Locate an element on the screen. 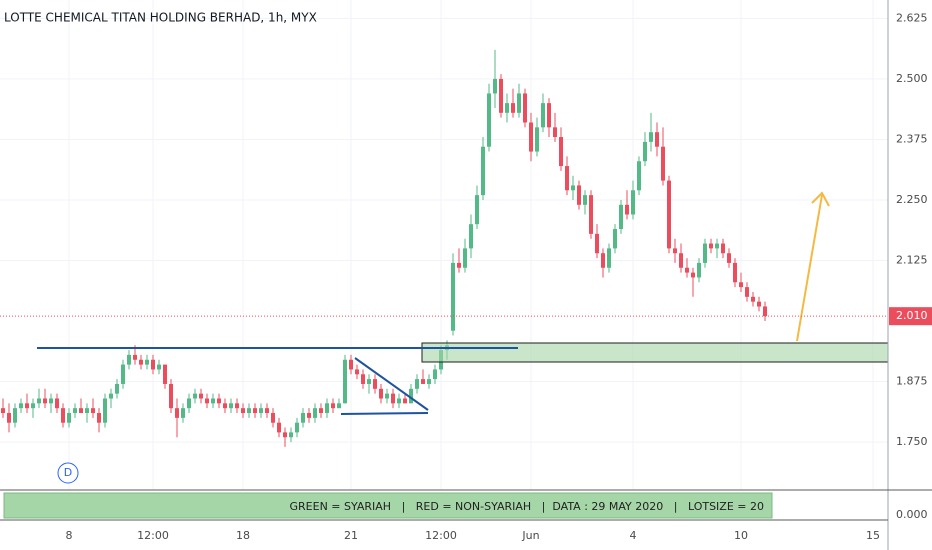  banner-box is located at coordinates (388, 505).